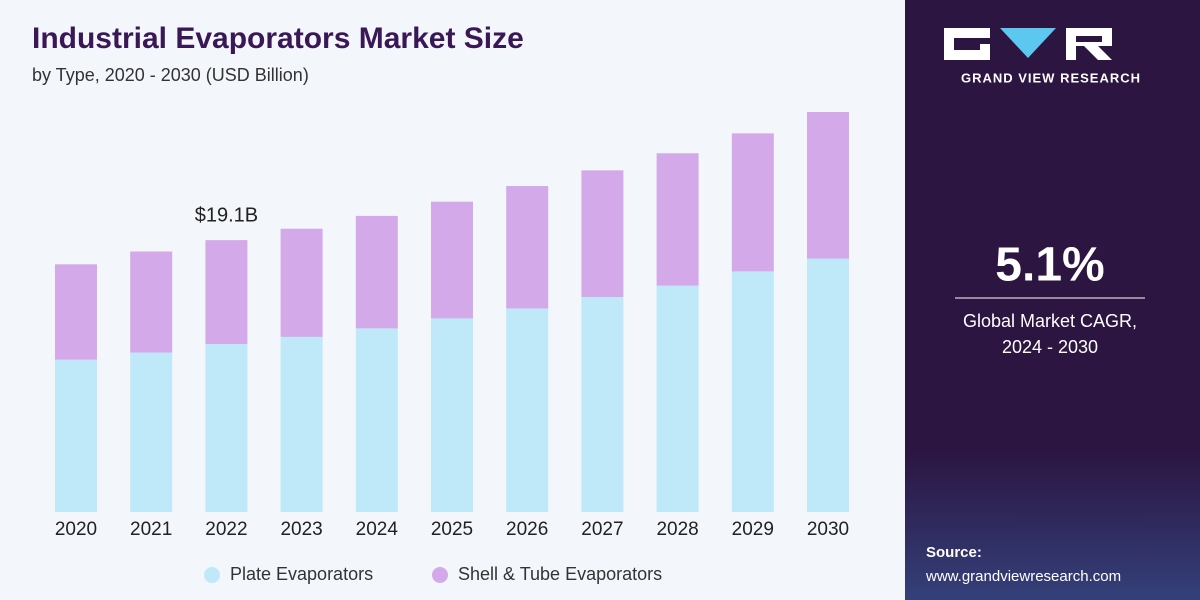 The height and width of the screenshot is (600, 1200). I want to click on x-tick-label: 2023, so click(301, 529).